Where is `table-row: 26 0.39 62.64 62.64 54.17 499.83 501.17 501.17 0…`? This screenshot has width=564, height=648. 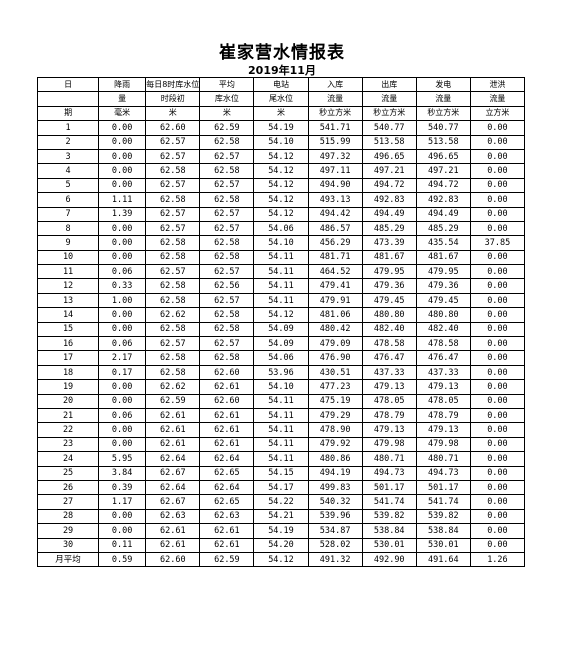
table-row: 26 0.39 62.64 62.64 54.17 499.83 501.17 501.17 0… is located at coordinates (281, 487).